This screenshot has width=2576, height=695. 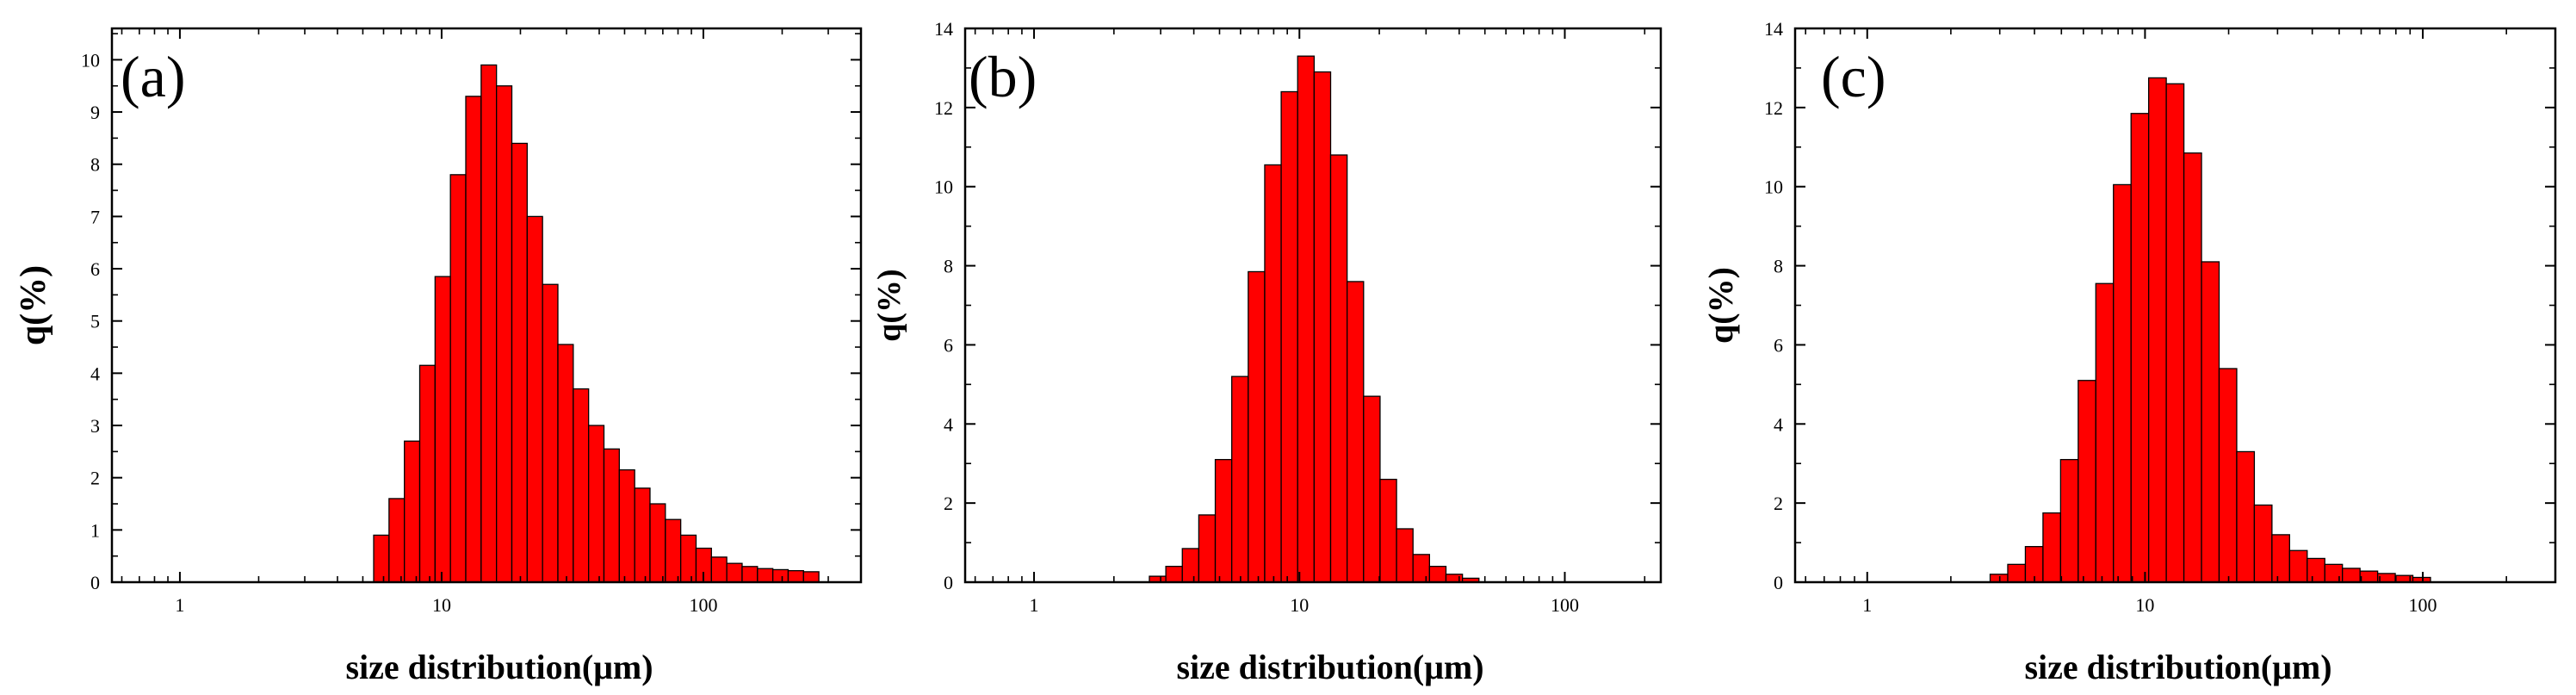 What do you see at coordinates (95, 530) in the screenshot?
I see `y-tick-label: 1` at bounding box center [95, 530].